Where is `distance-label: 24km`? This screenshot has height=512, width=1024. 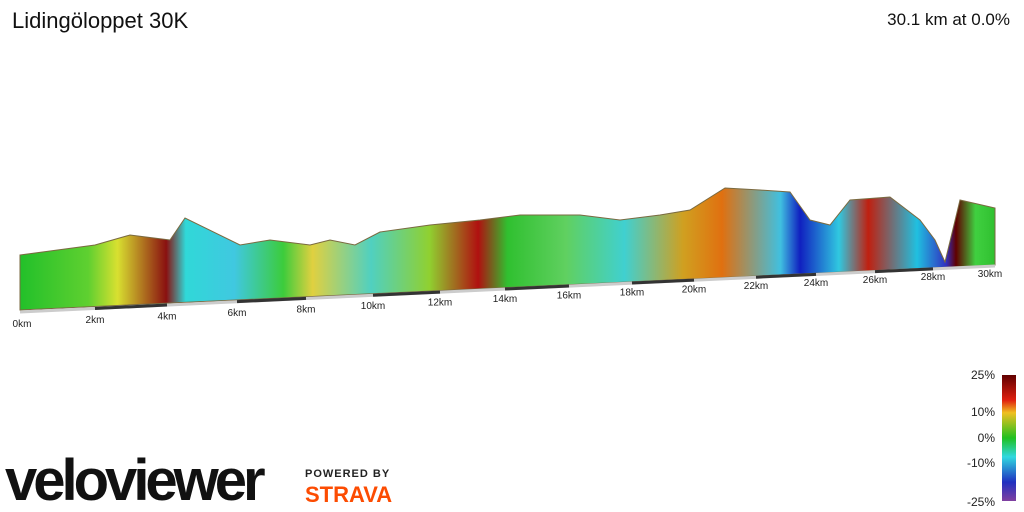 distance-label: 24km is located at coordinates (816, 283).